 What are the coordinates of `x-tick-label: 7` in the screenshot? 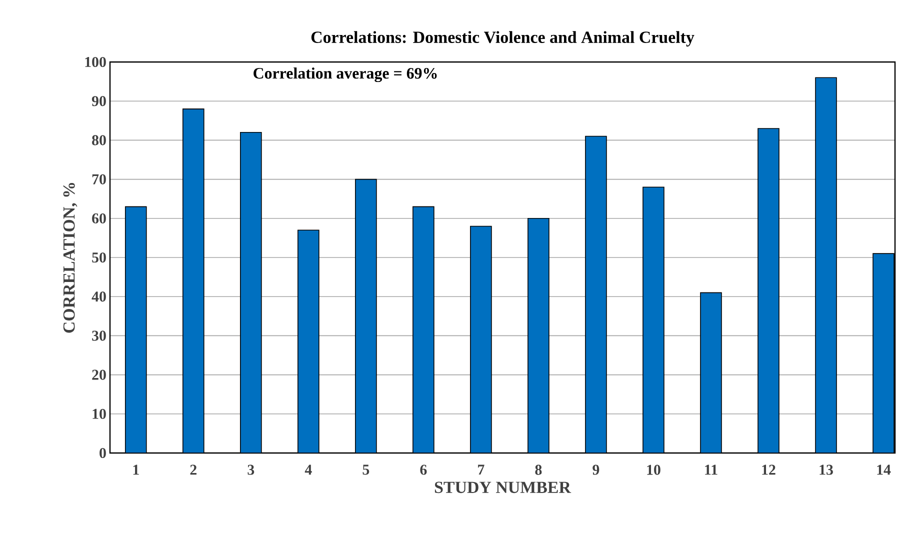 It's located at (481, 469).